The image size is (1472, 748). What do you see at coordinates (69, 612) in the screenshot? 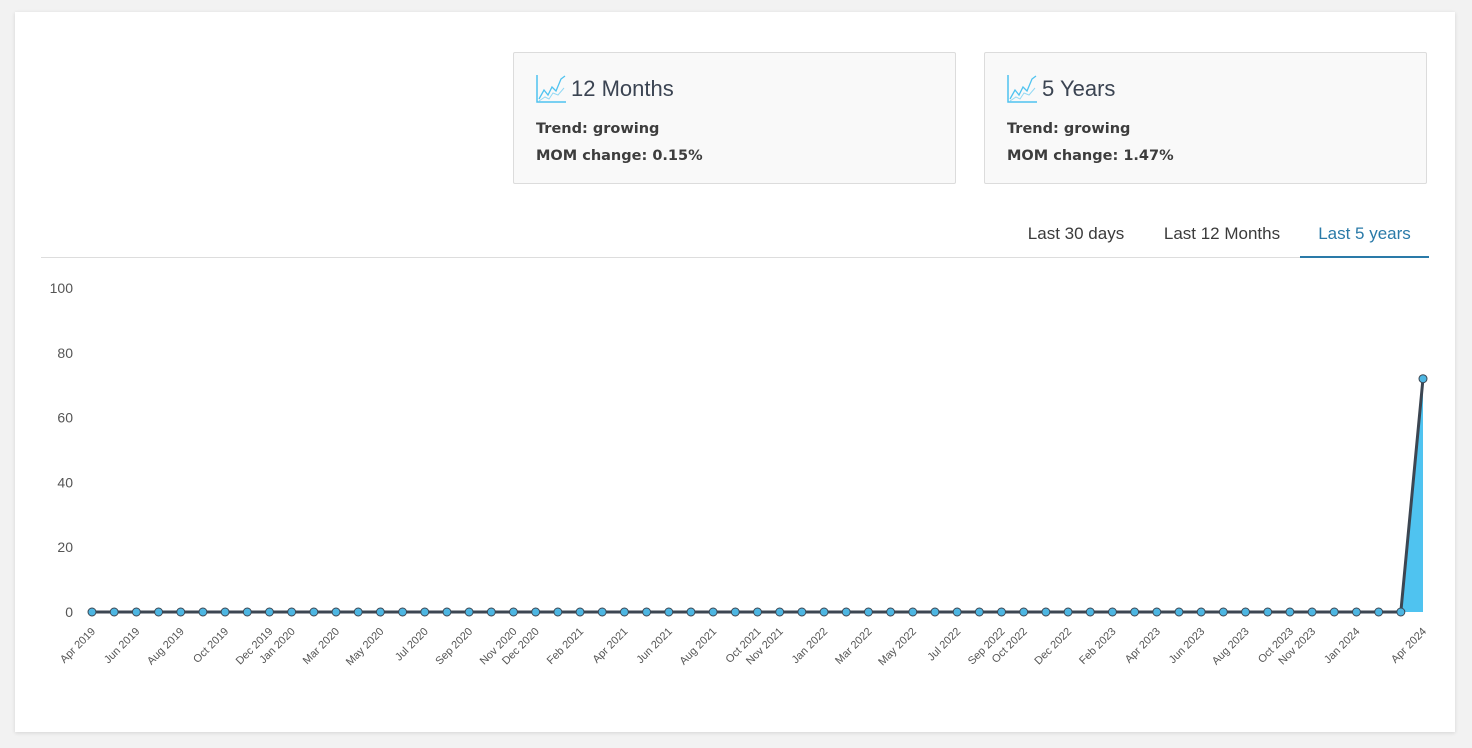
I see `y-tick-label: 0` at bounding box center [69, 612].